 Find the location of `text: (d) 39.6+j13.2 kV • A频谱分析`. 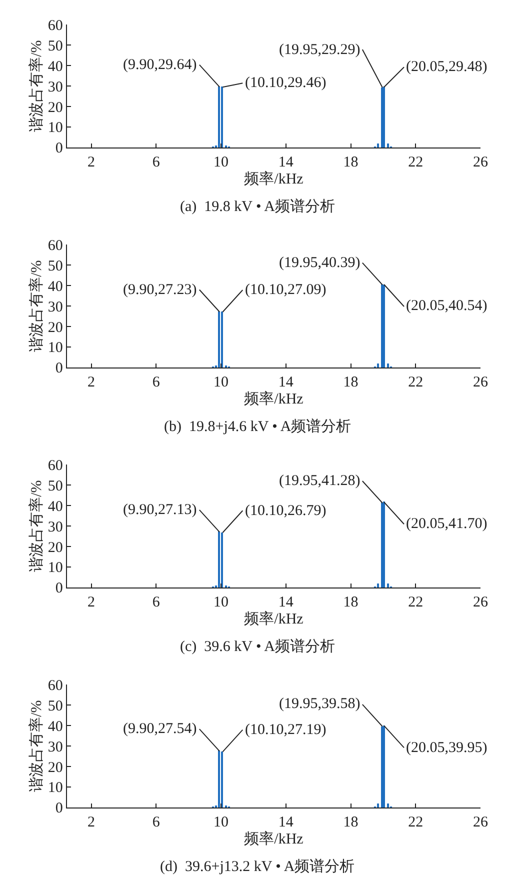

text: (d) 39.6+j13.2 kV • A频谱分析 is located at coordinates (257, 866).